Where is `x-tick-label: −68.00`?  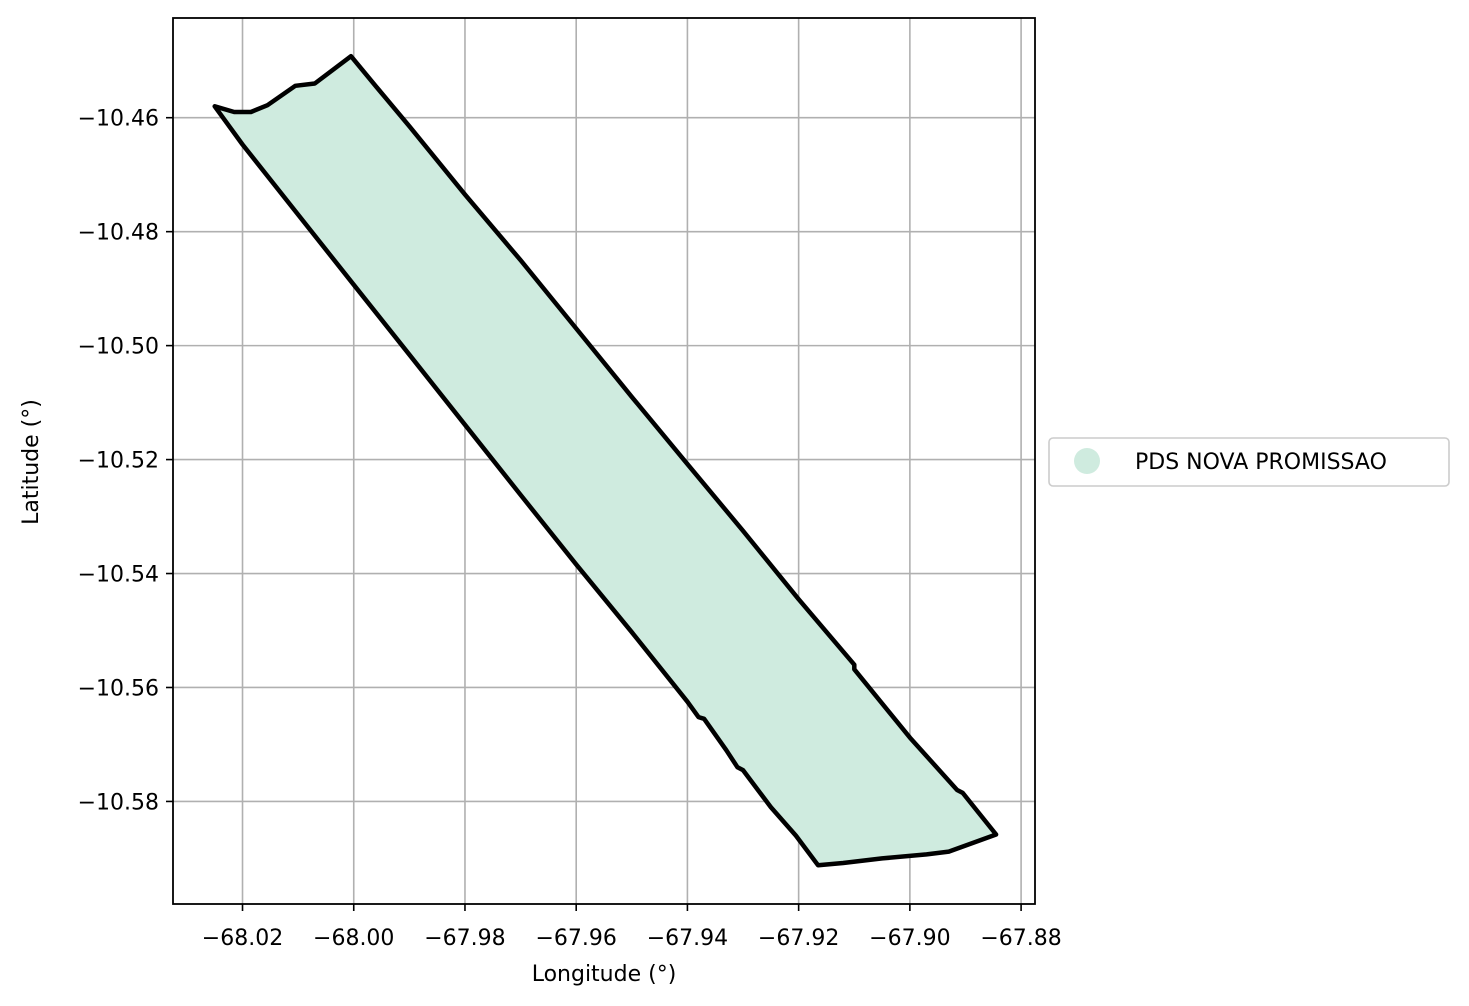 x-tick-label: −68.00 is located at coordinates (353, 938).